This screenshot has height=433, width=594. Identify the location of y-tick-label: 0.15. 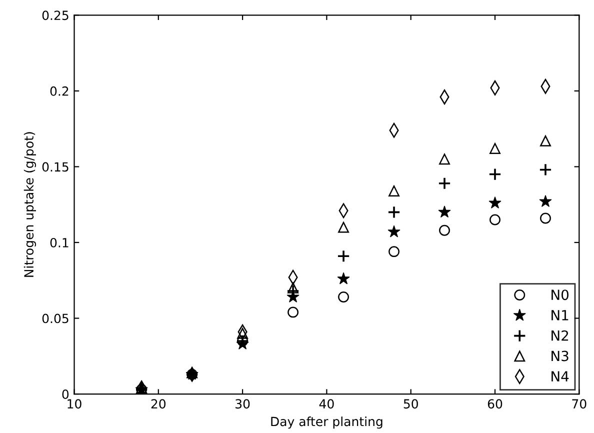
(55, 167).